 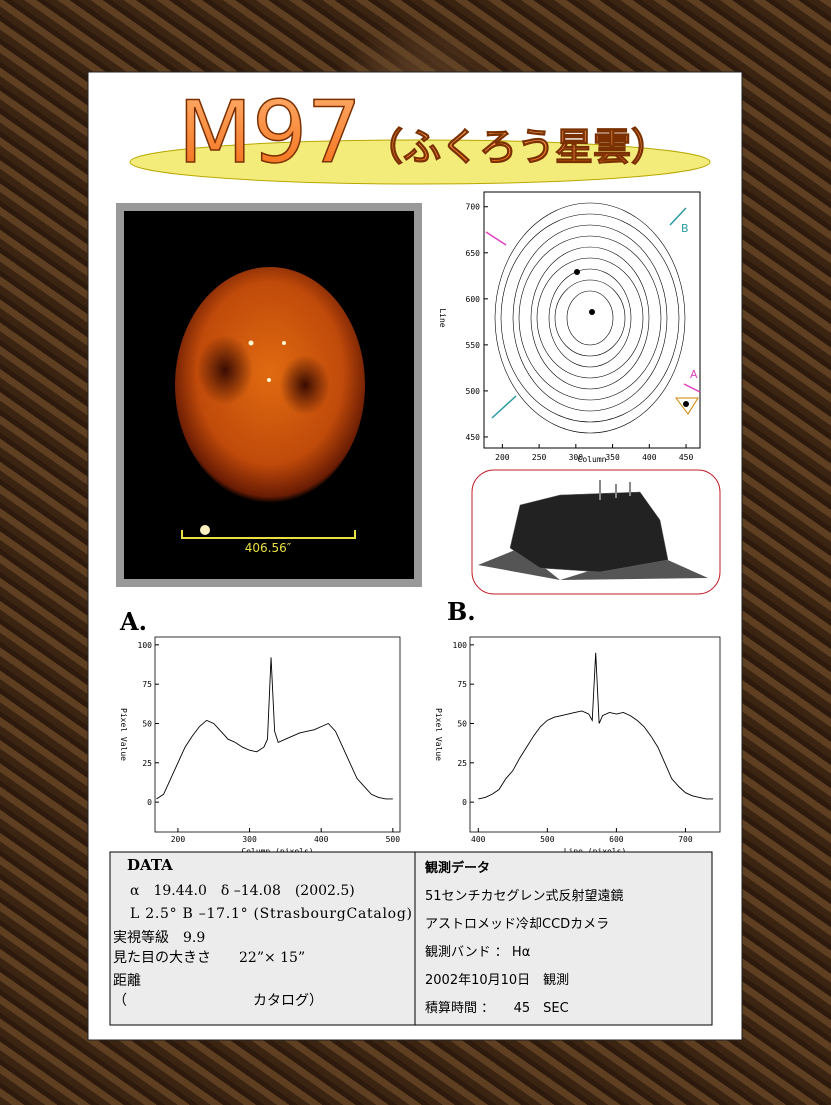 What do you see at coordinates (271, 914) in the screenshot?
I see `data-line: L 2.5° B –17.1° (StrasbourgCatalog)` at bounding box center [271, 914].